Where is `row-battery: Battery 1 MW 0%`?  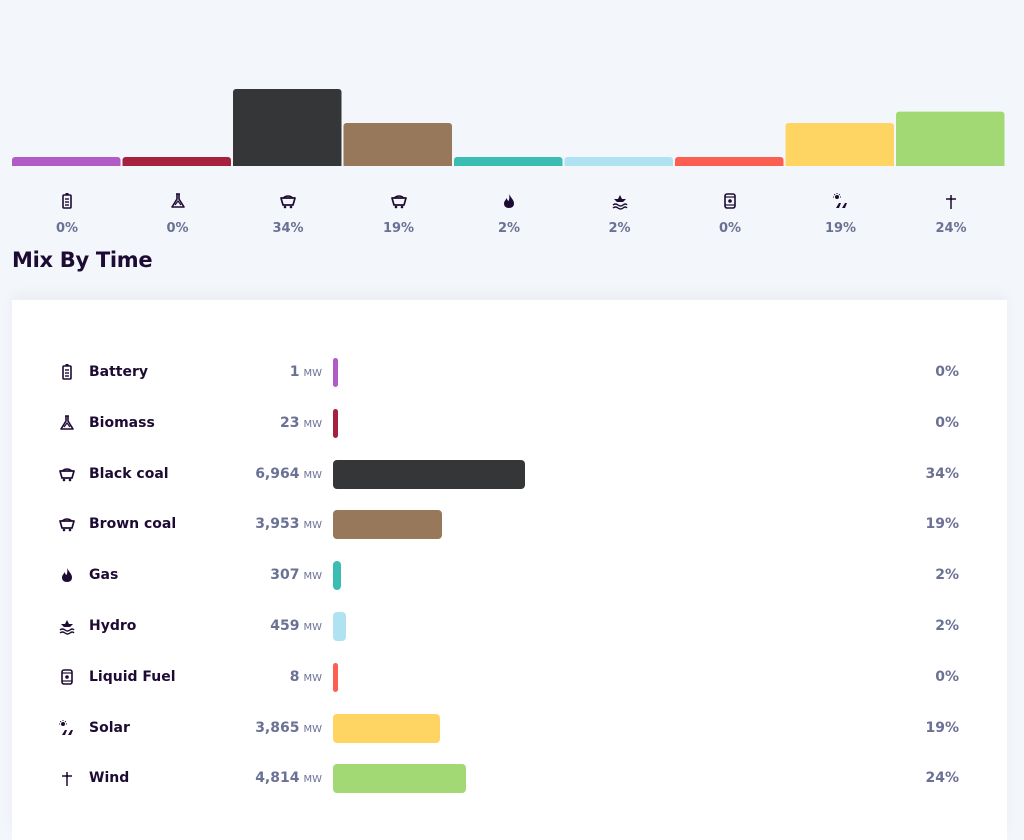 row-battery: Battery 1 MW 0% is located at coordinates (509, 373).